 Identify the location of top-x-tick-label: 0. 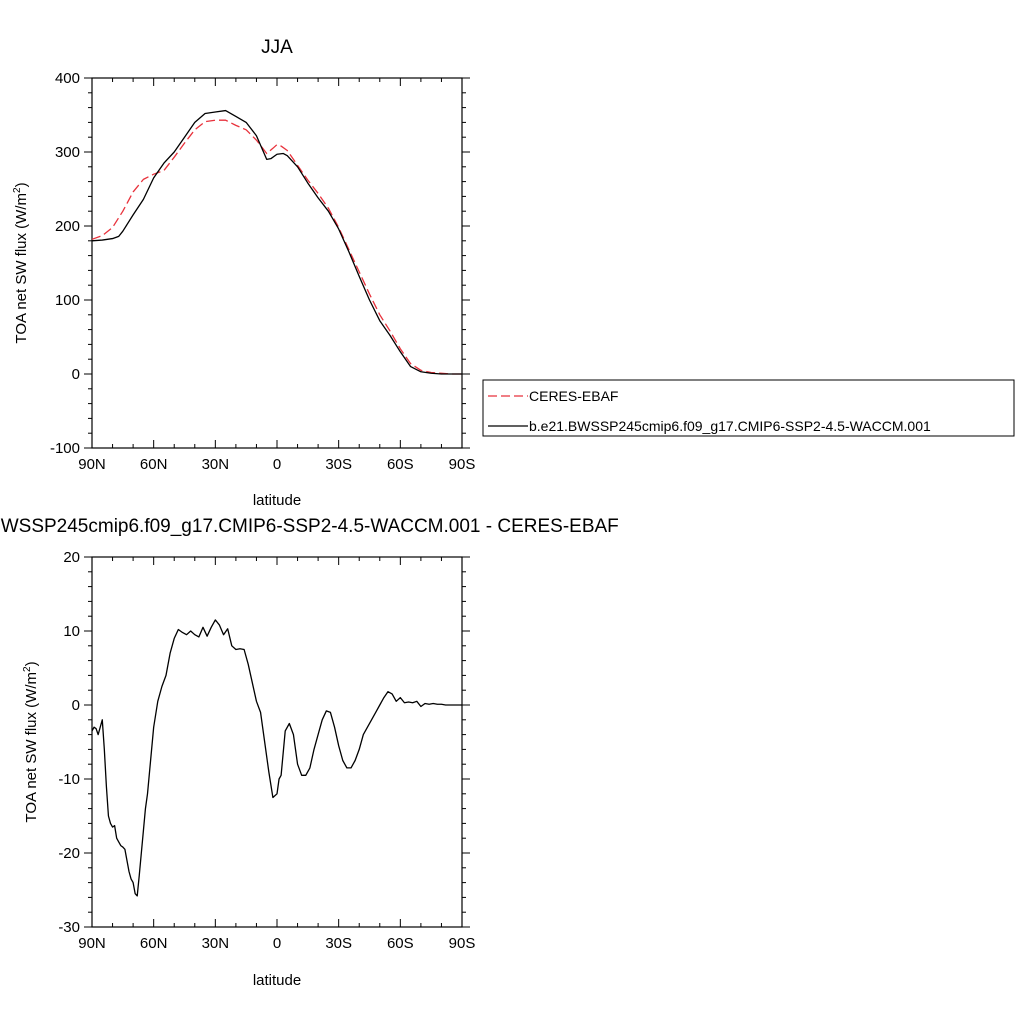
(277, 464).